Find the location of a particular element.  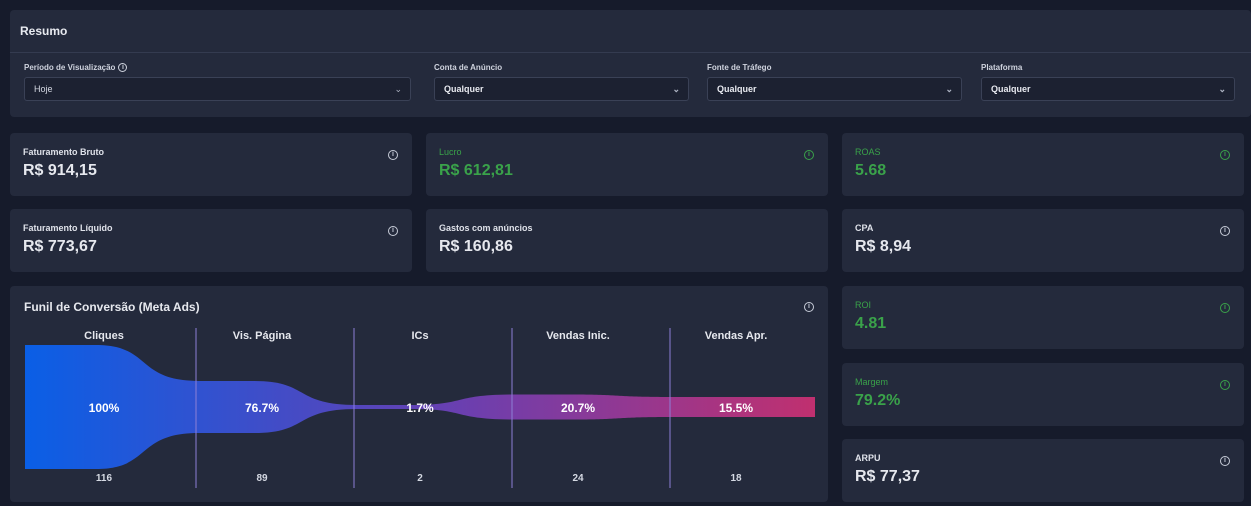

summary-divider is located at coordinates (630, 52).